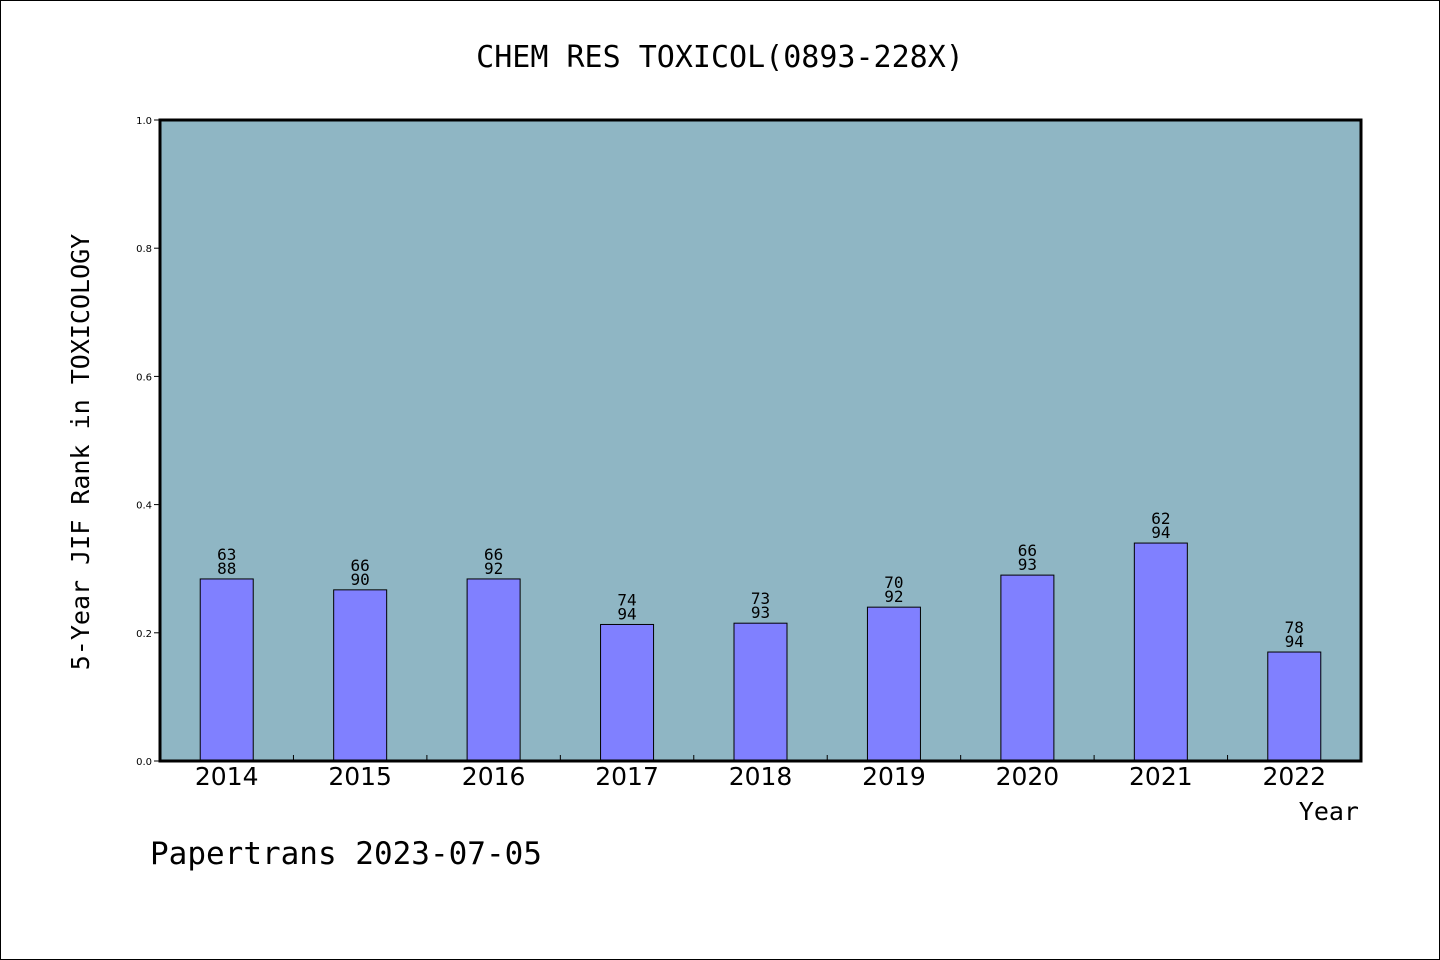 This screenshot has height=960, width=1440. I want to click on bar-2015, so click(360, 675).